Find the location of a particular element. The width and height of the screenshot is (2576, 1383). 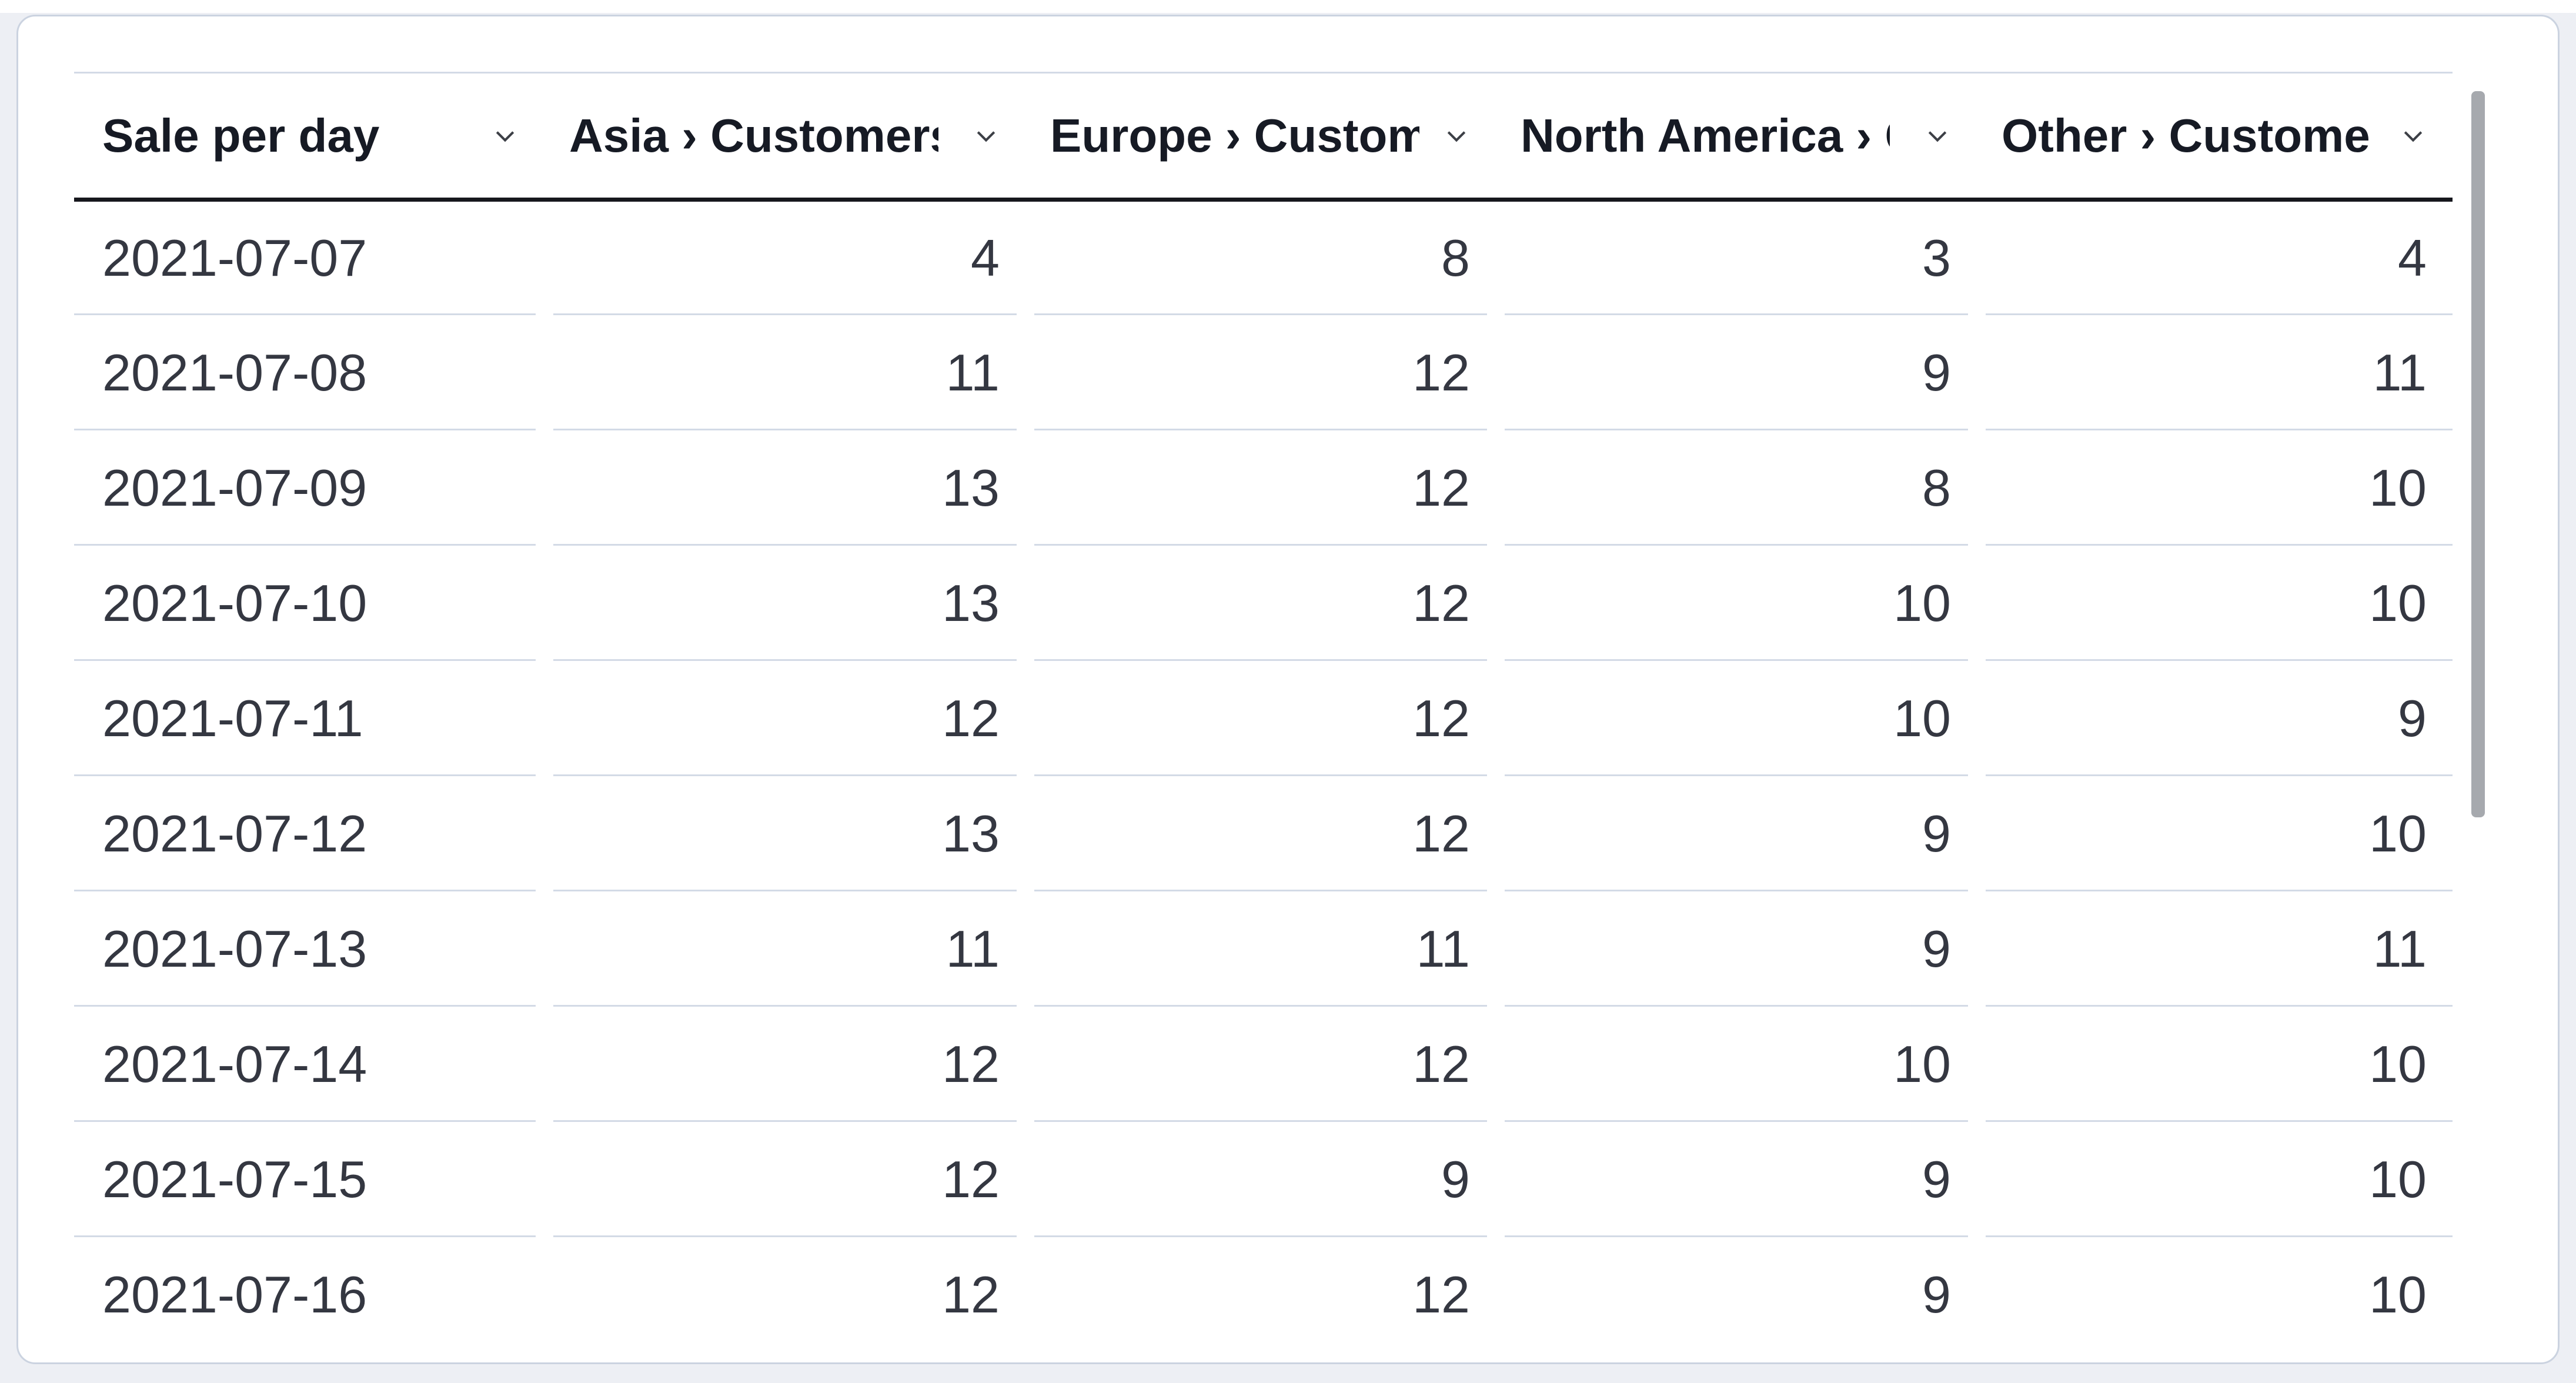

column-header-label: Other › Customers is located at coordinates (2186, 135).